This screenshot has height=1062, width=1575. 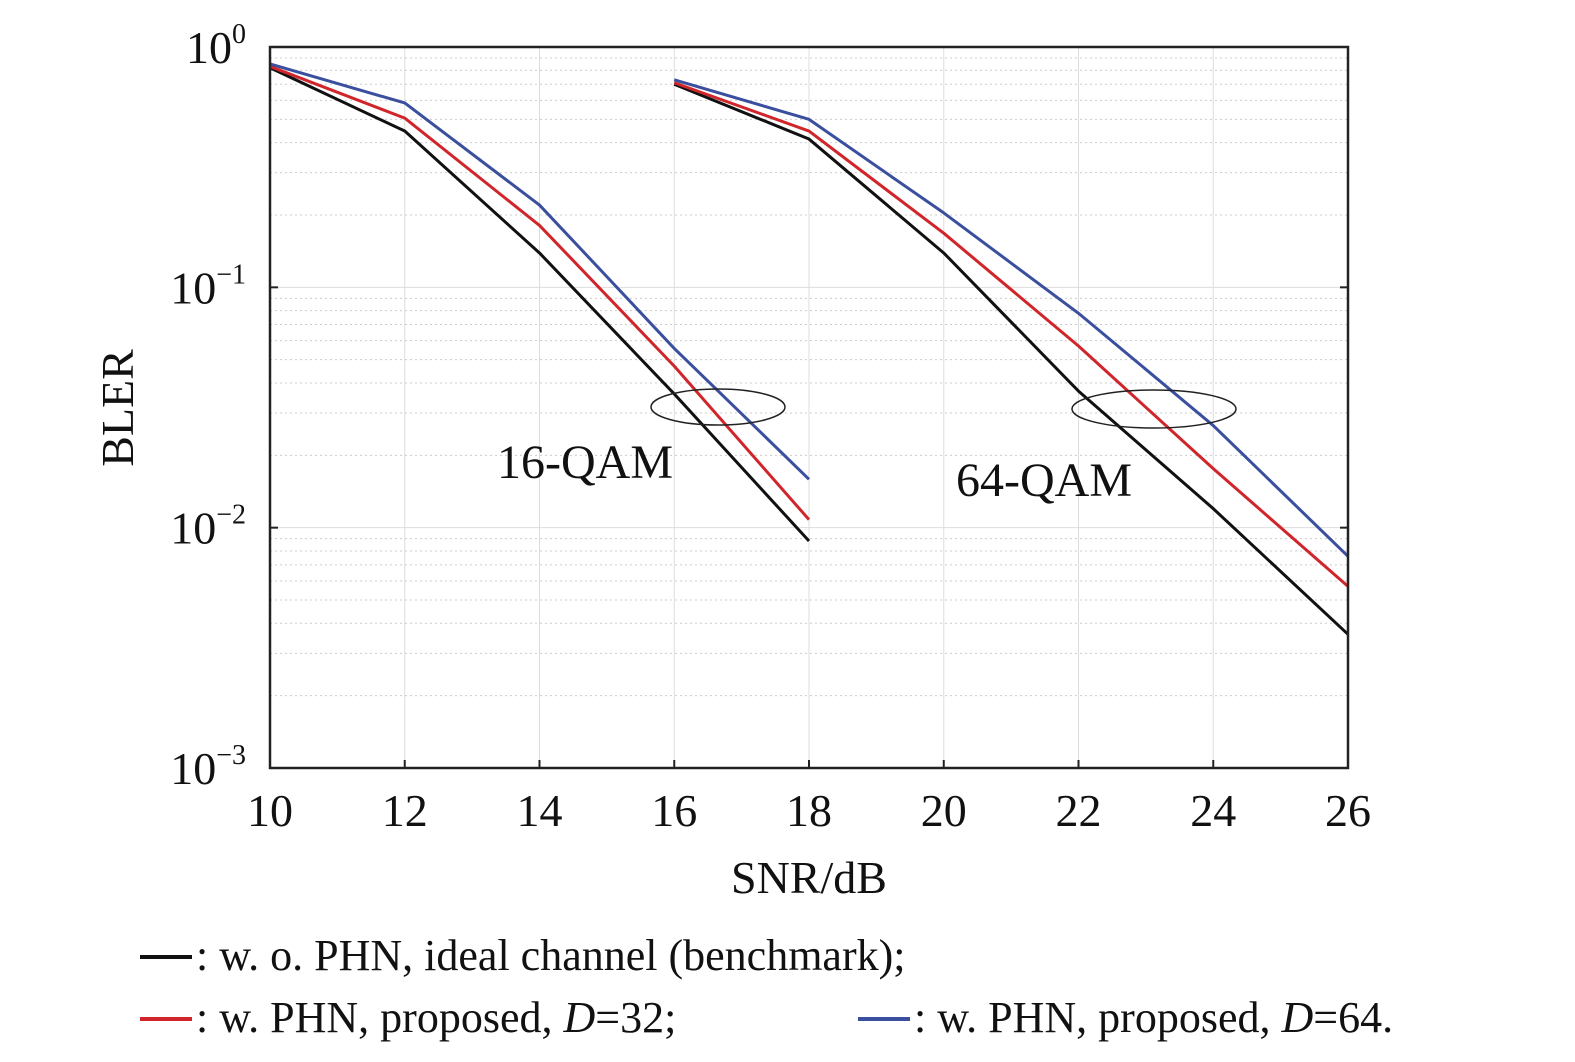 What do you see at coordinates (208, 286) in the screenshot?
I see `y-tick-label: 10⁻¹` at bounding box center [208, 286].